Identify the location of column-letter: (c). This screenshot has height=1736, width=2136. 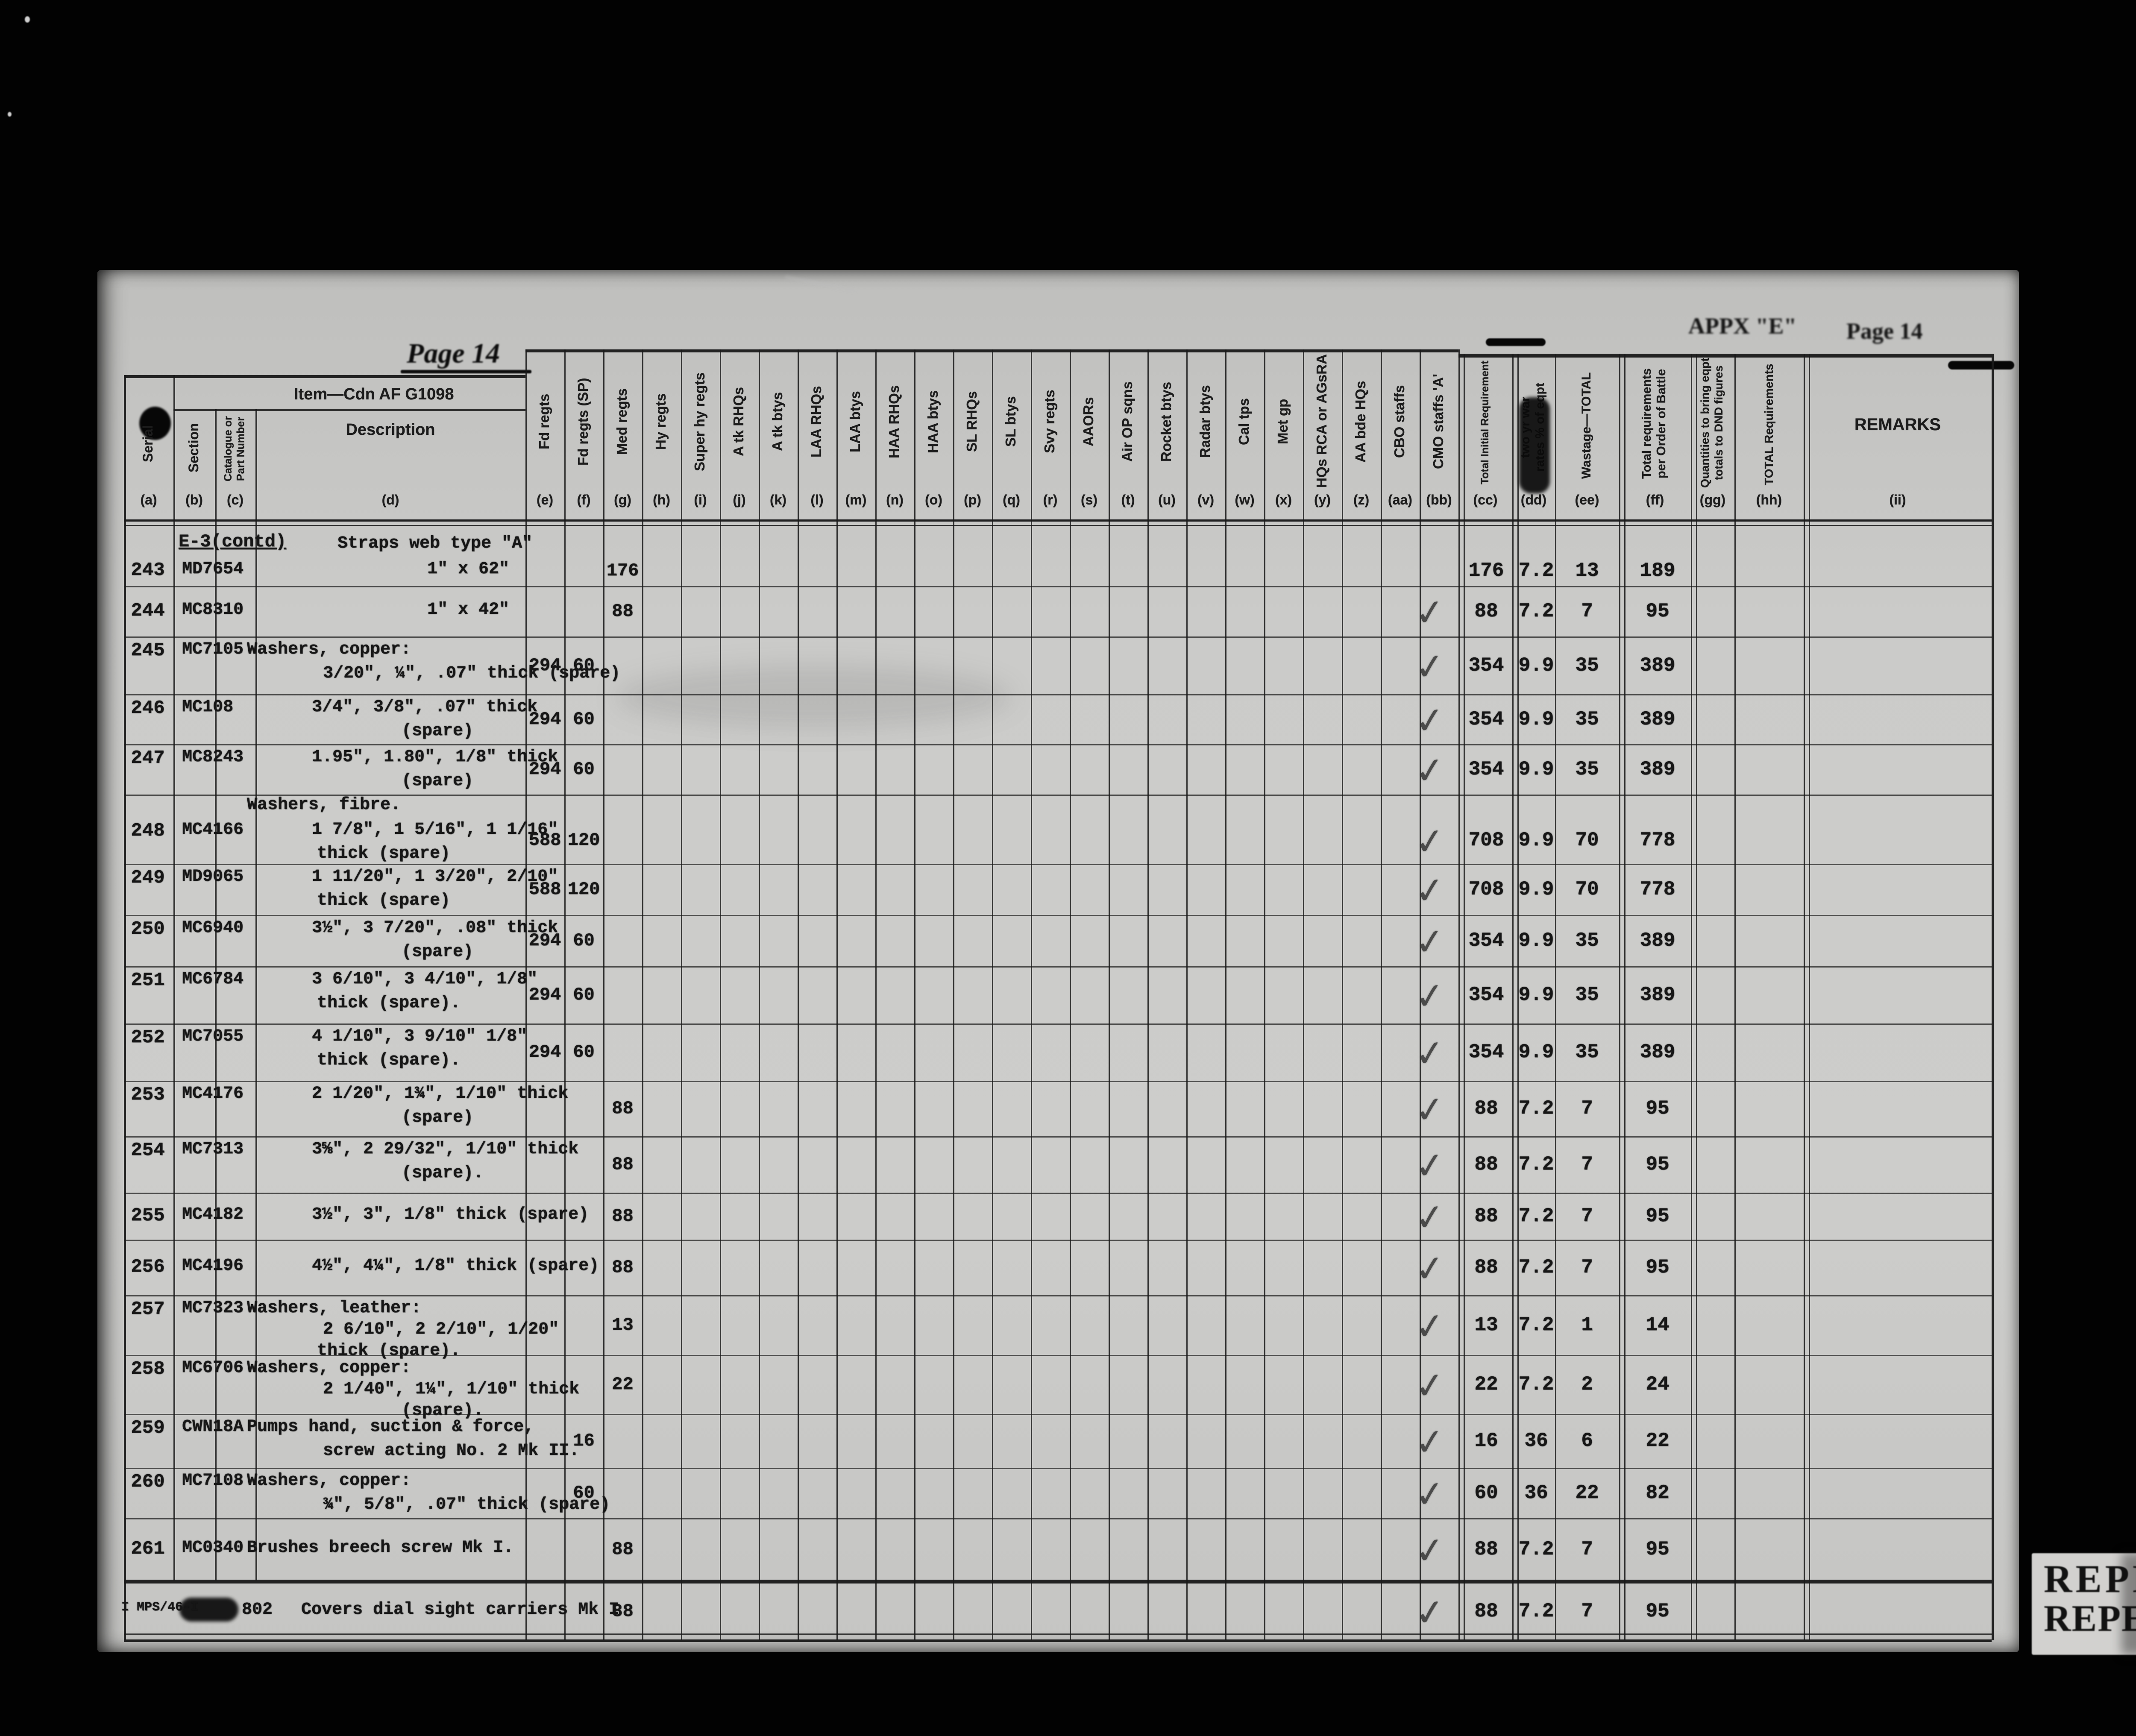
(235, 500).